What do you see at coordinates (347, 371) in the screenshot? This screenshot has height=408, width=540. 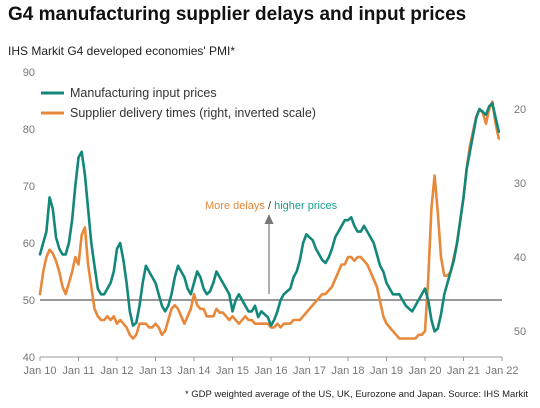 I see `x-axis-tick-label: Jan 18` at bounding box center [347, 371].